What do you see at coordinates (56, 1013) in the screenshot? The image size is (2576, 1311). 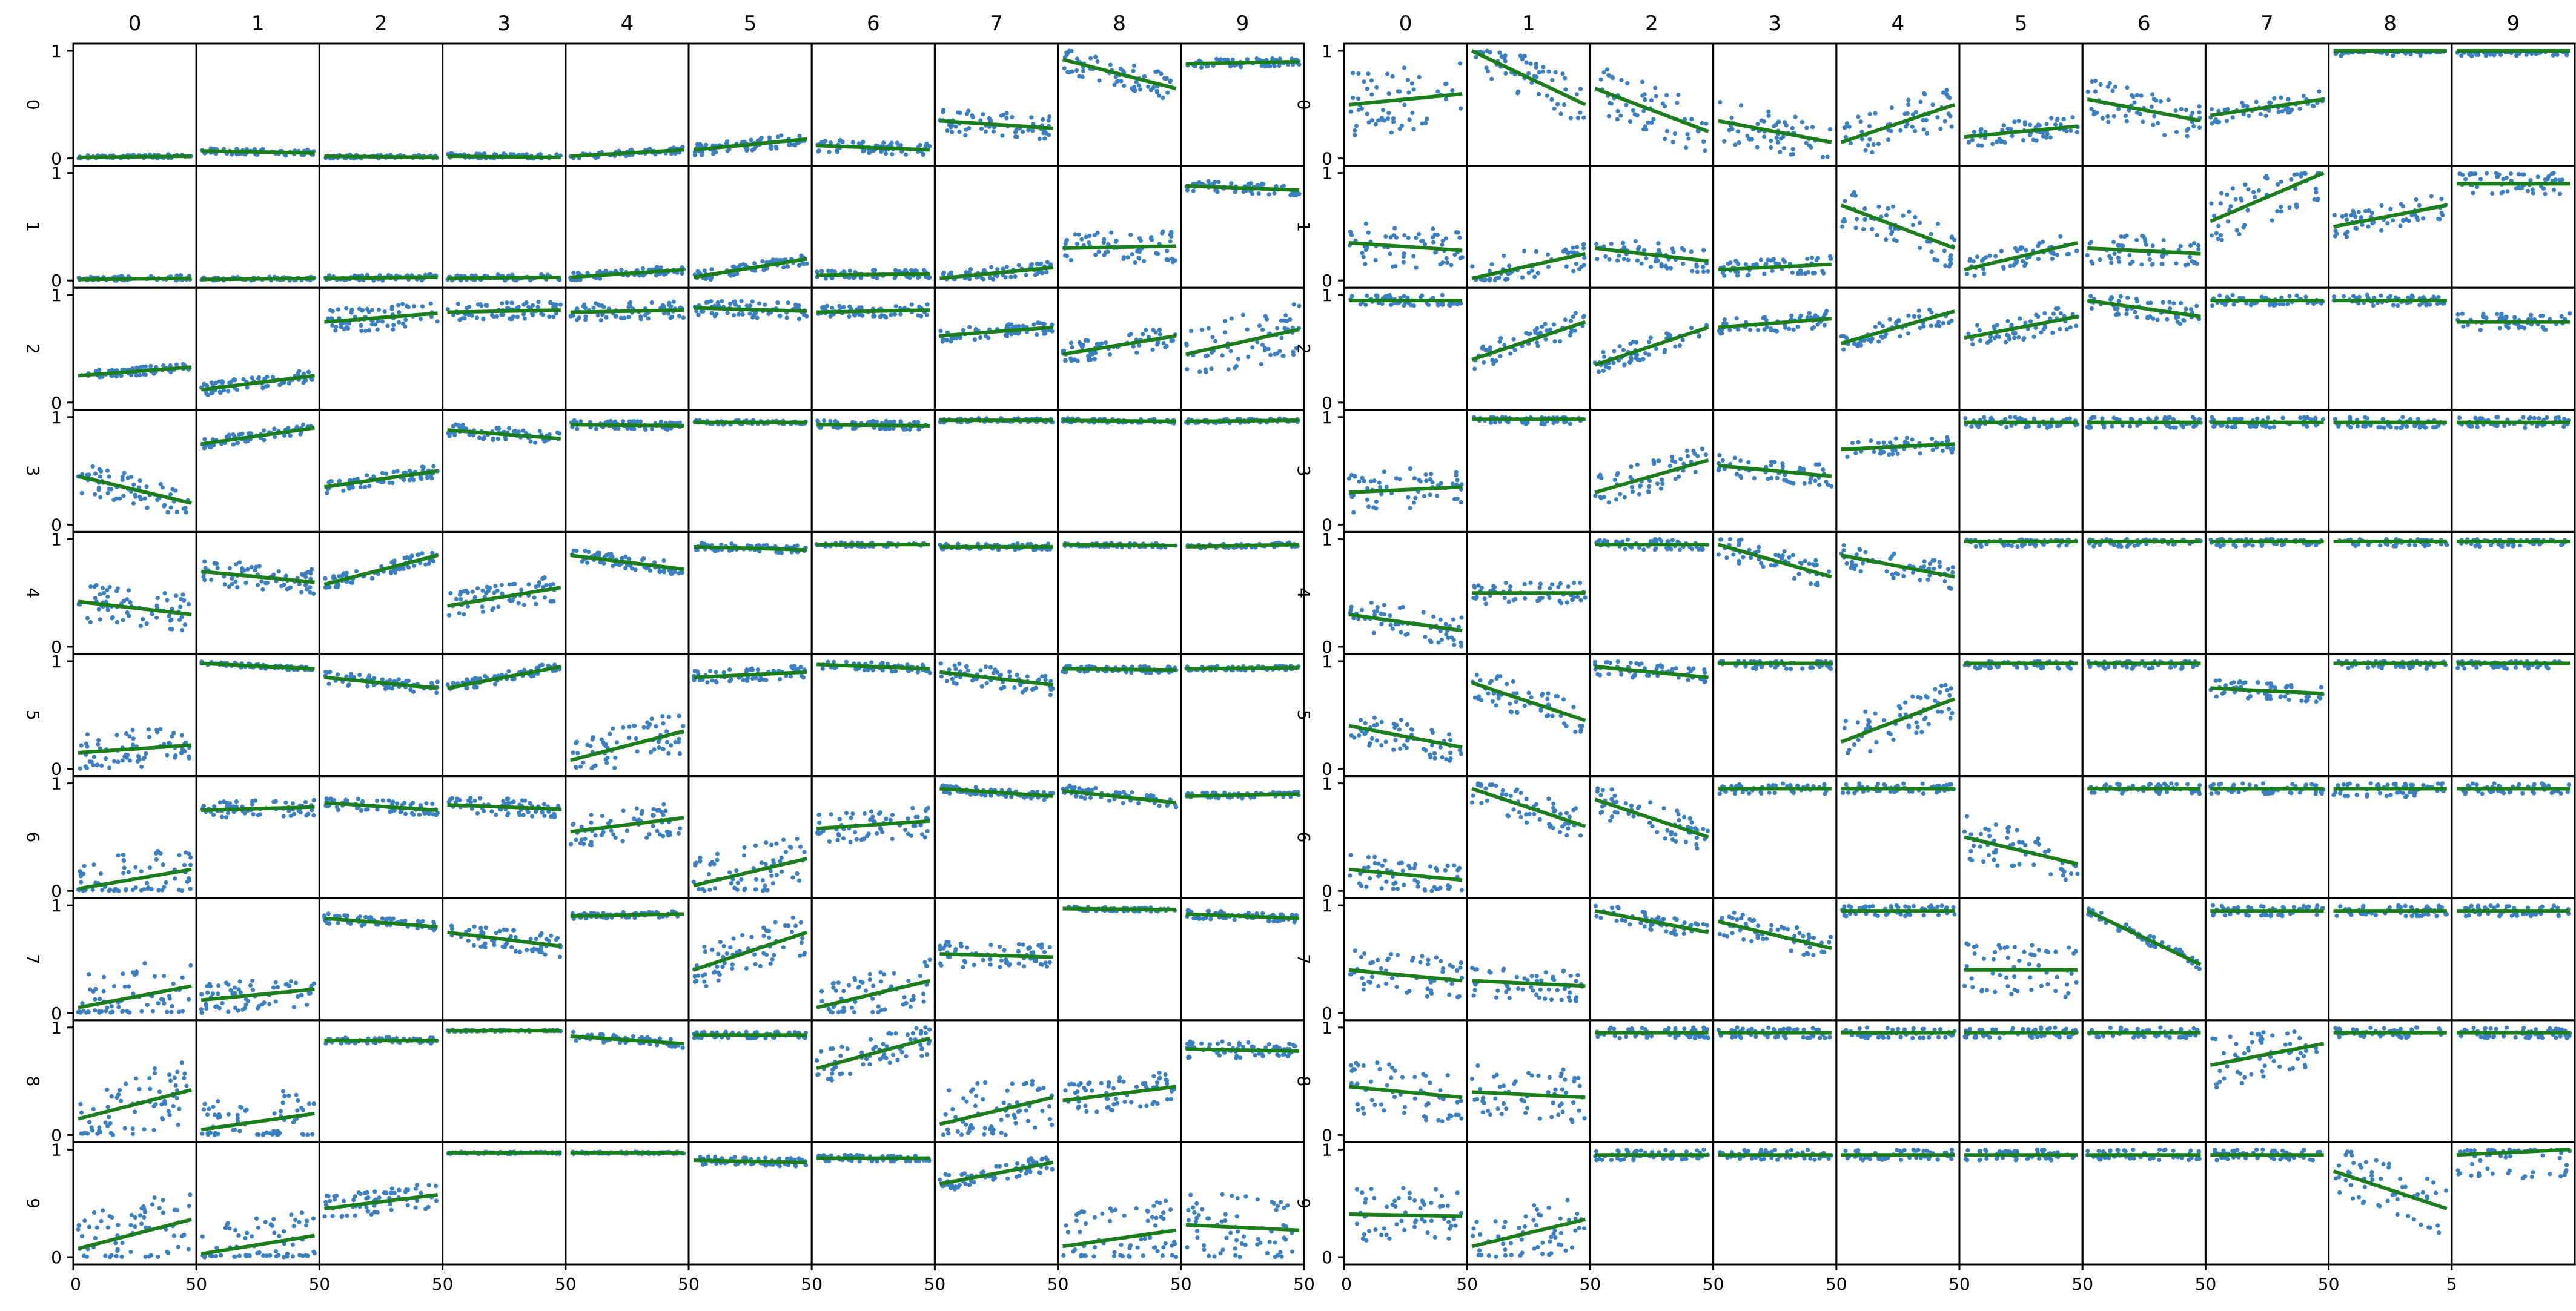 I see `left-ytick-bottom-7: 0` at bounding box center [56, 1013].